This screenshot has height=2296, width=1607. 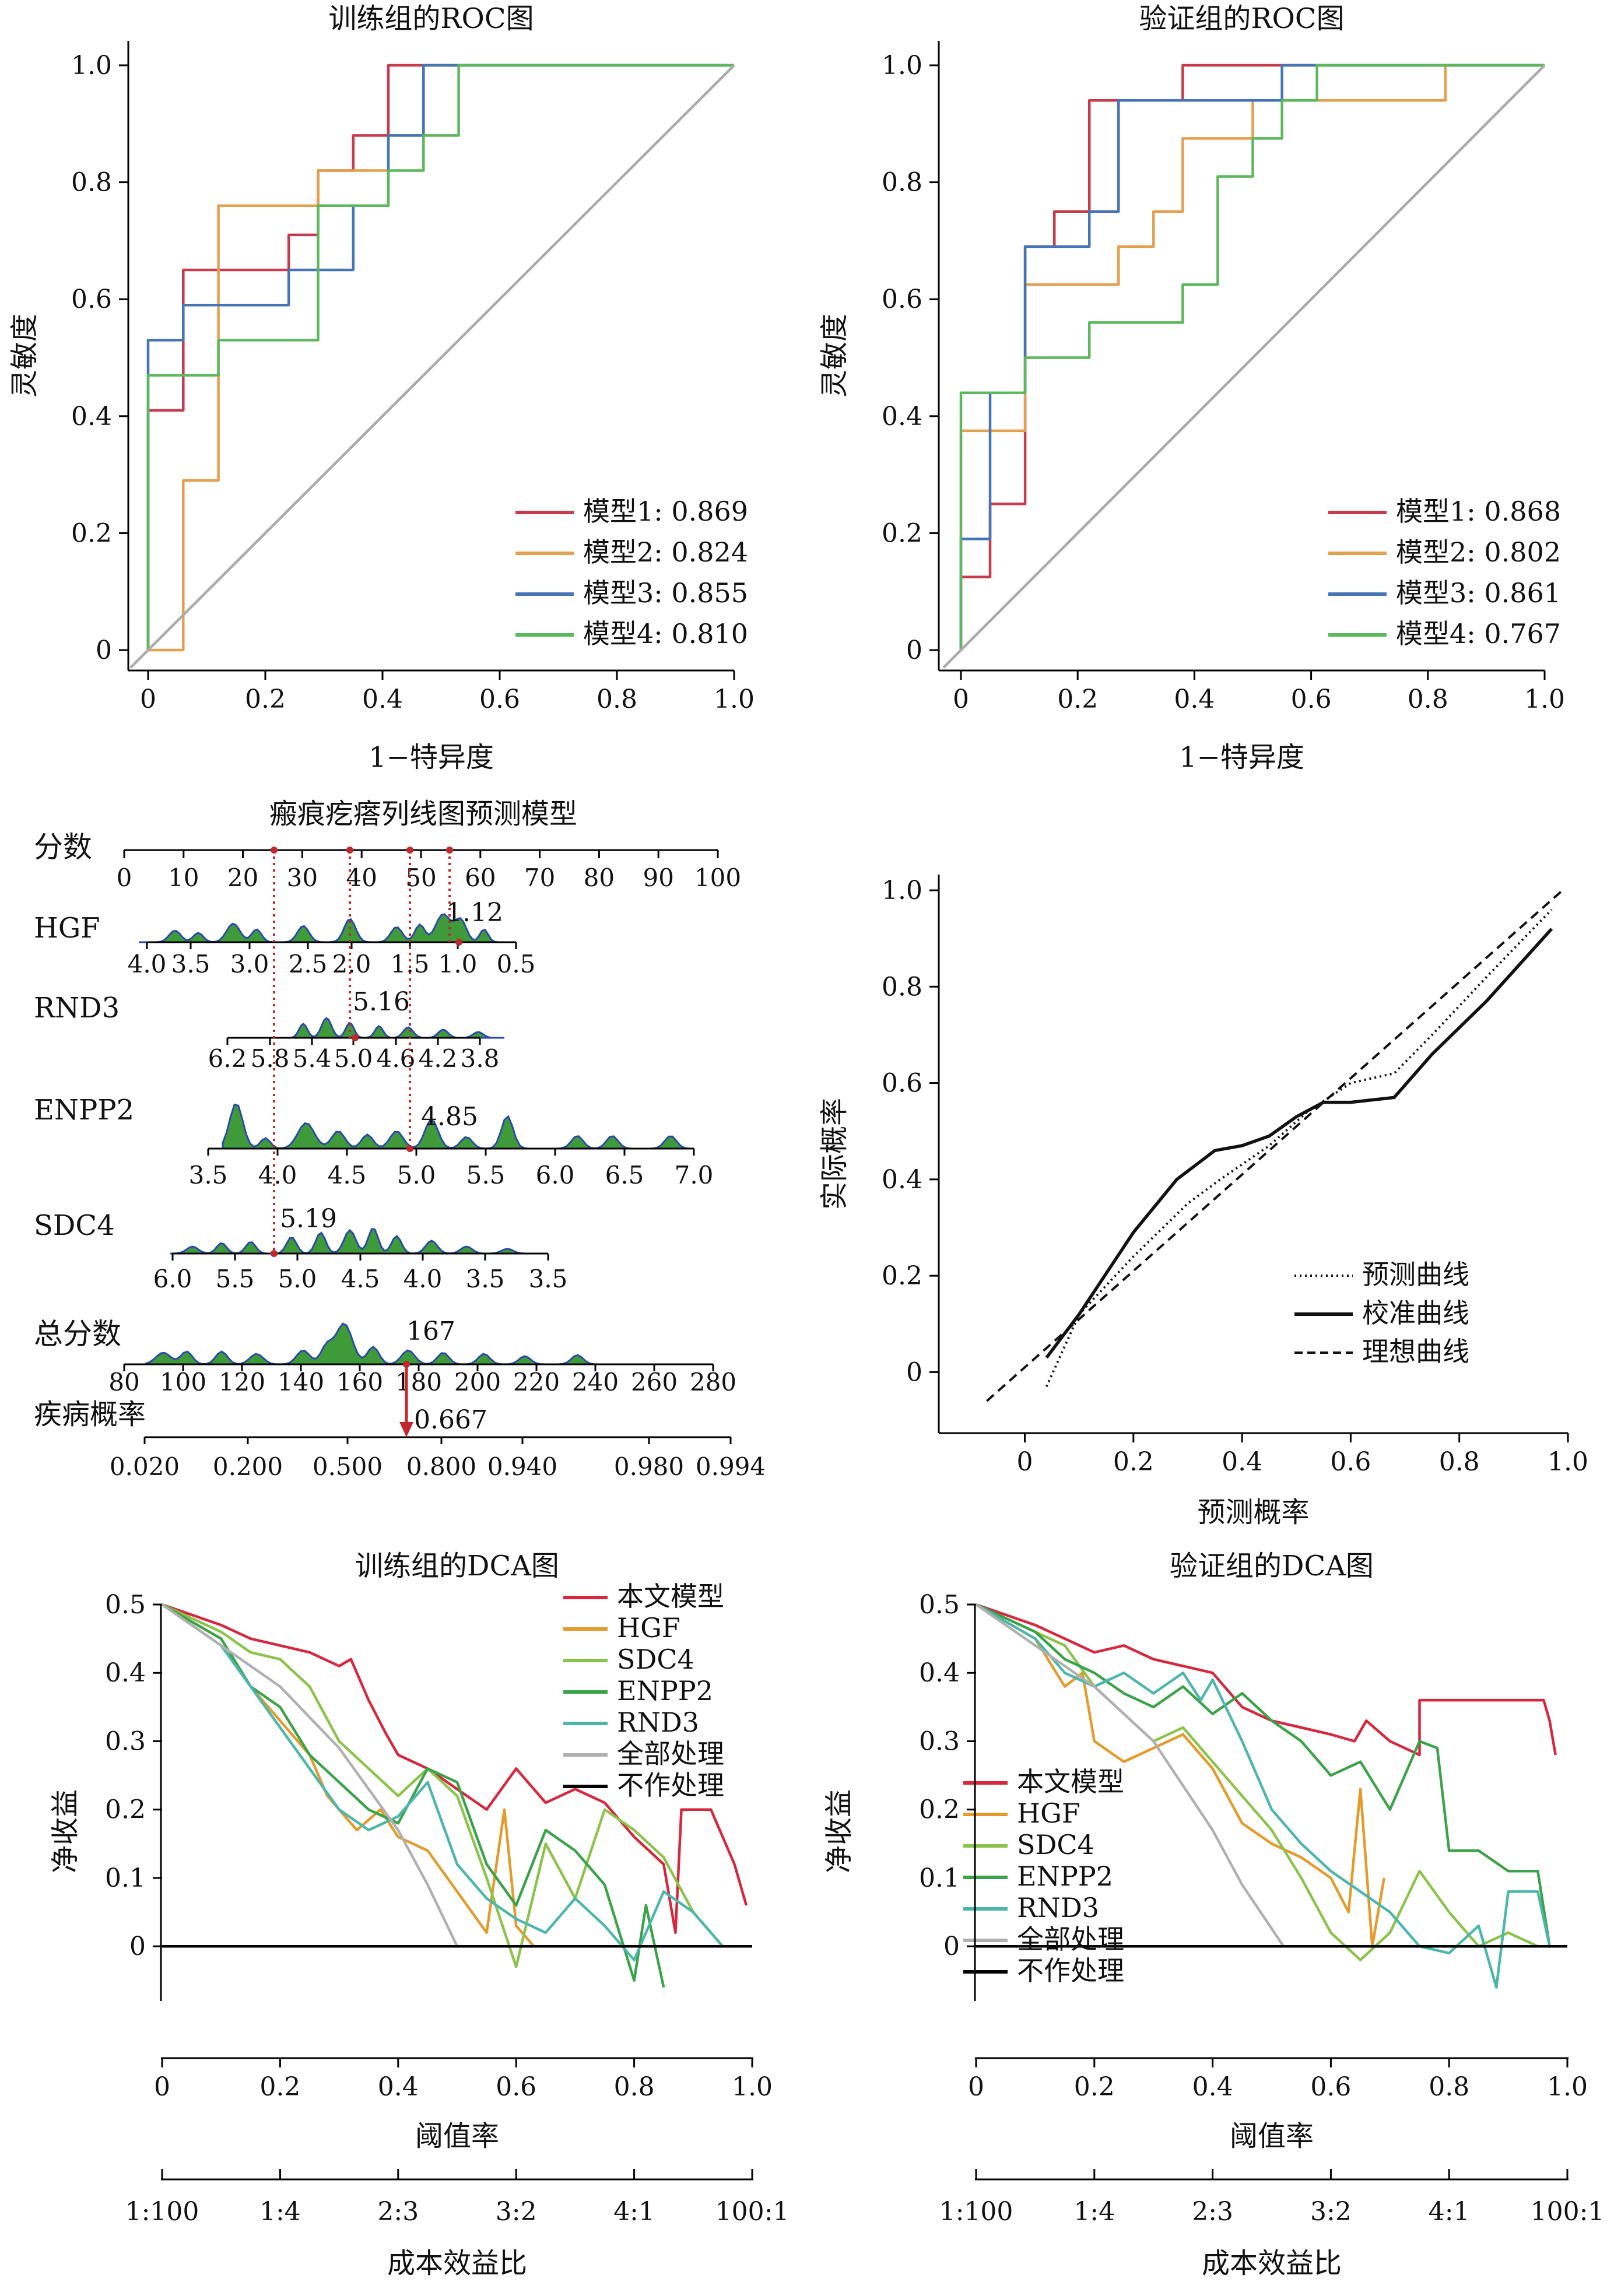 What do you see at coordinates (302, 877) in the screenshot?
I see `points-tick-label: 30` at bounding box center [302, 877].